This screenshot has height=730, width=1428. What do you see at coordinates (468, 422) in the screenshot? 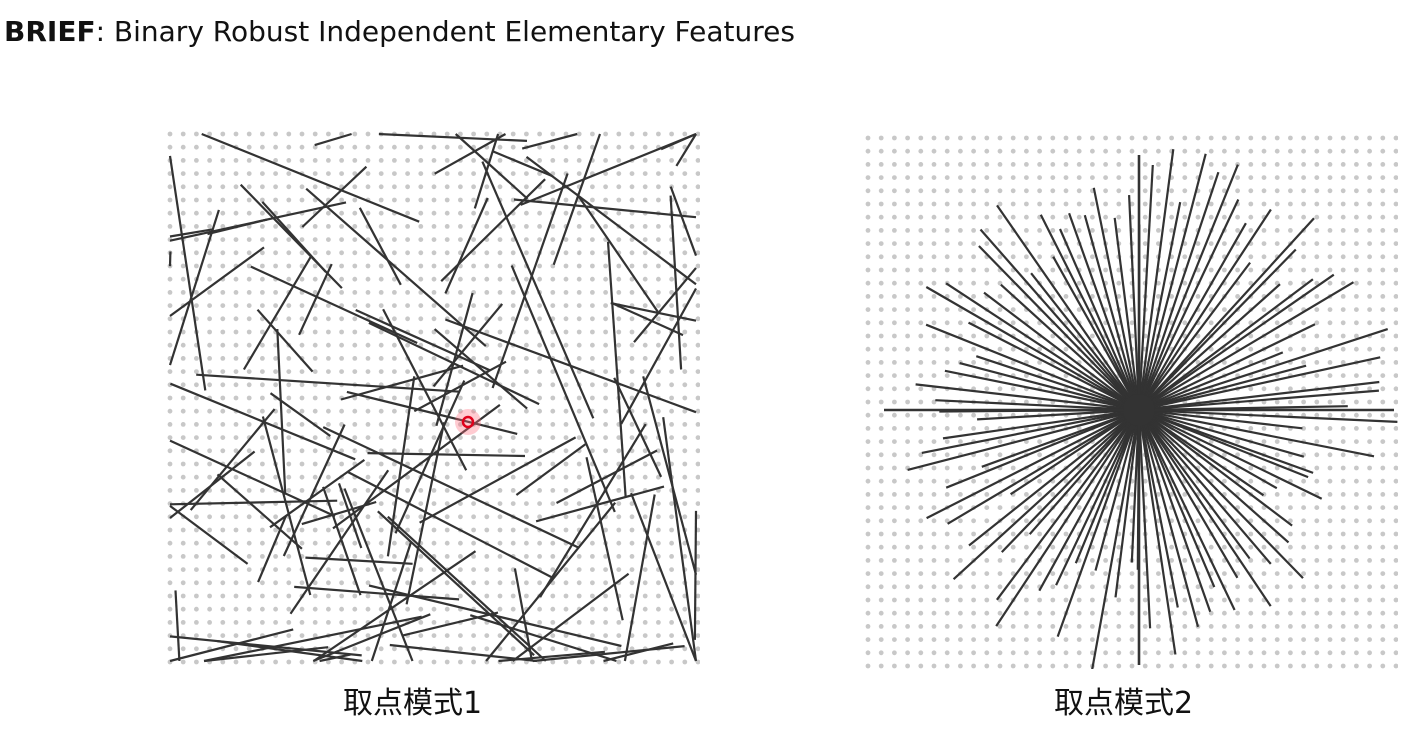
I see `keypoint-marker` at bounding box center [468, 422].